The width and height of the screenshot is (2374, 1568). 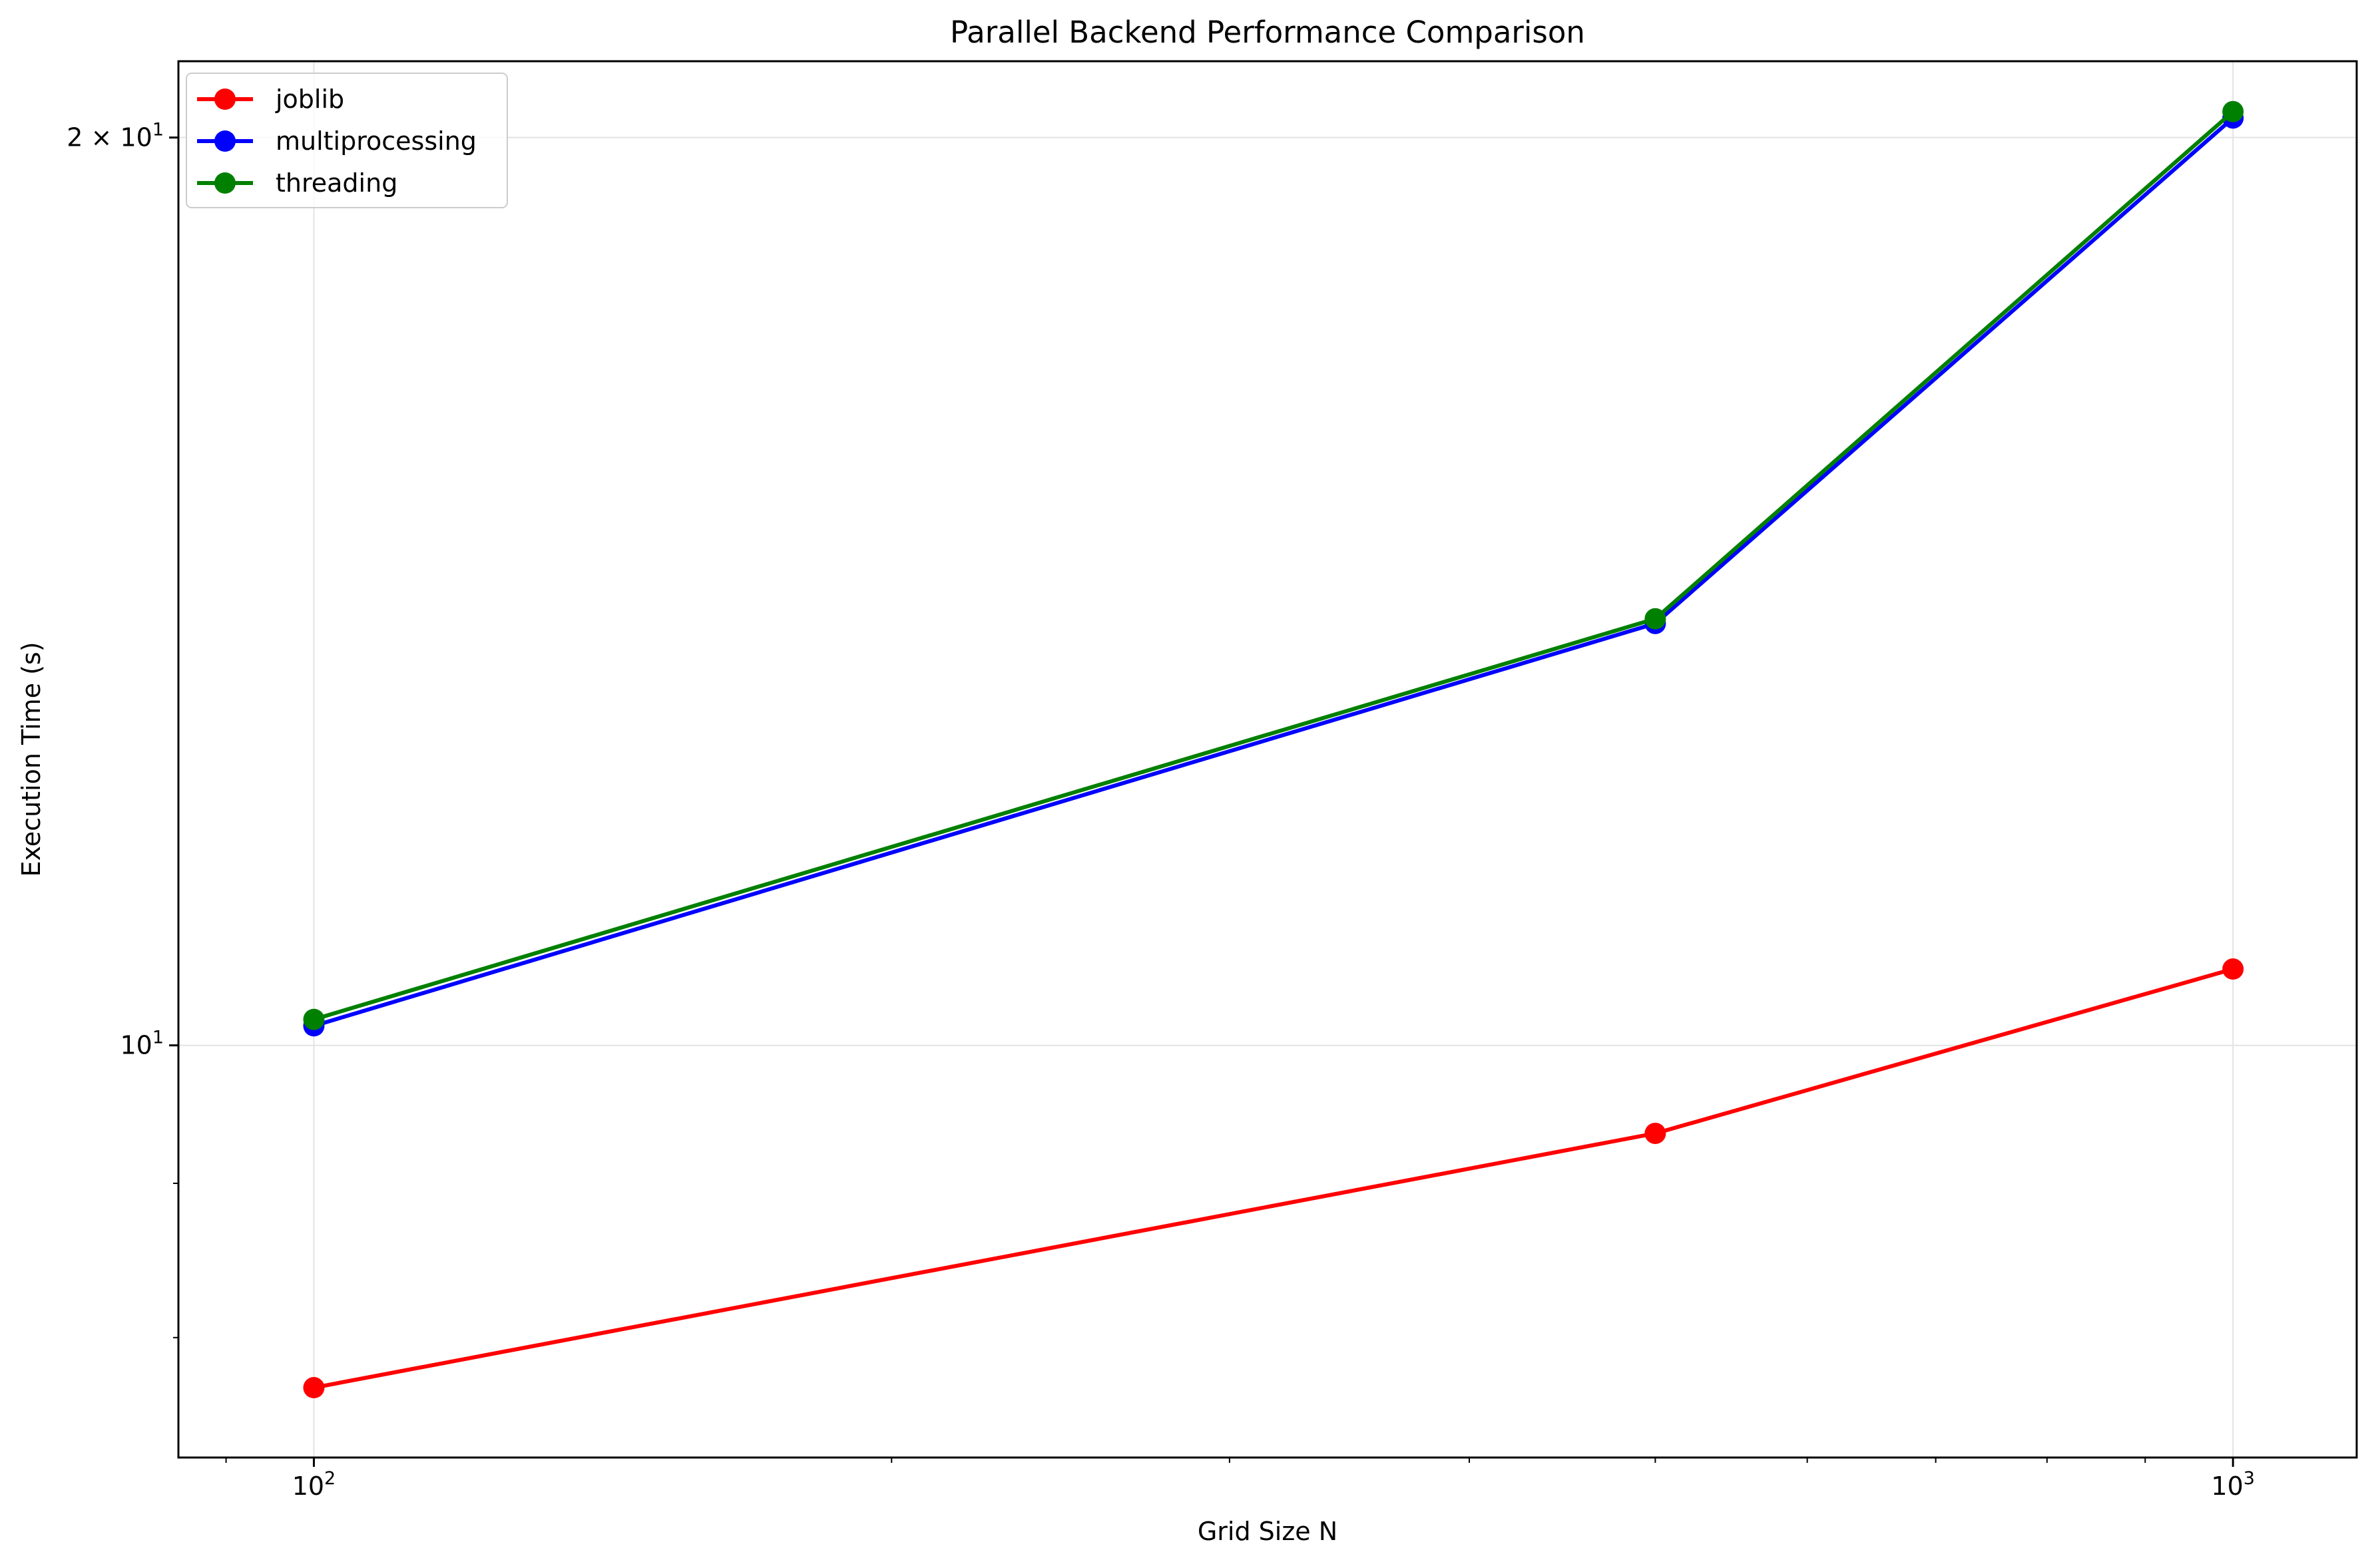 I want to click on legend-box, so click(x=347, y=140).